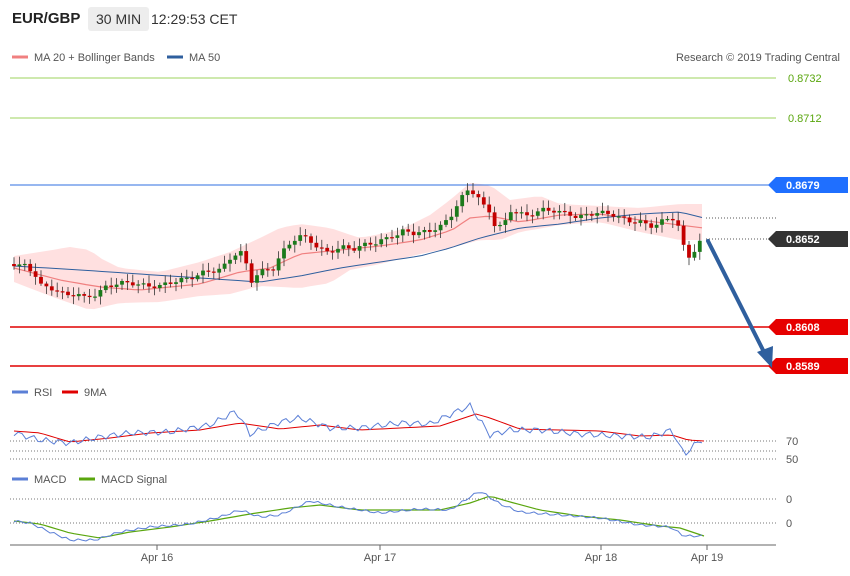 The height and width of the screenshot is (576, 850). I want to click on macd-signal-line, so click(359, 517).